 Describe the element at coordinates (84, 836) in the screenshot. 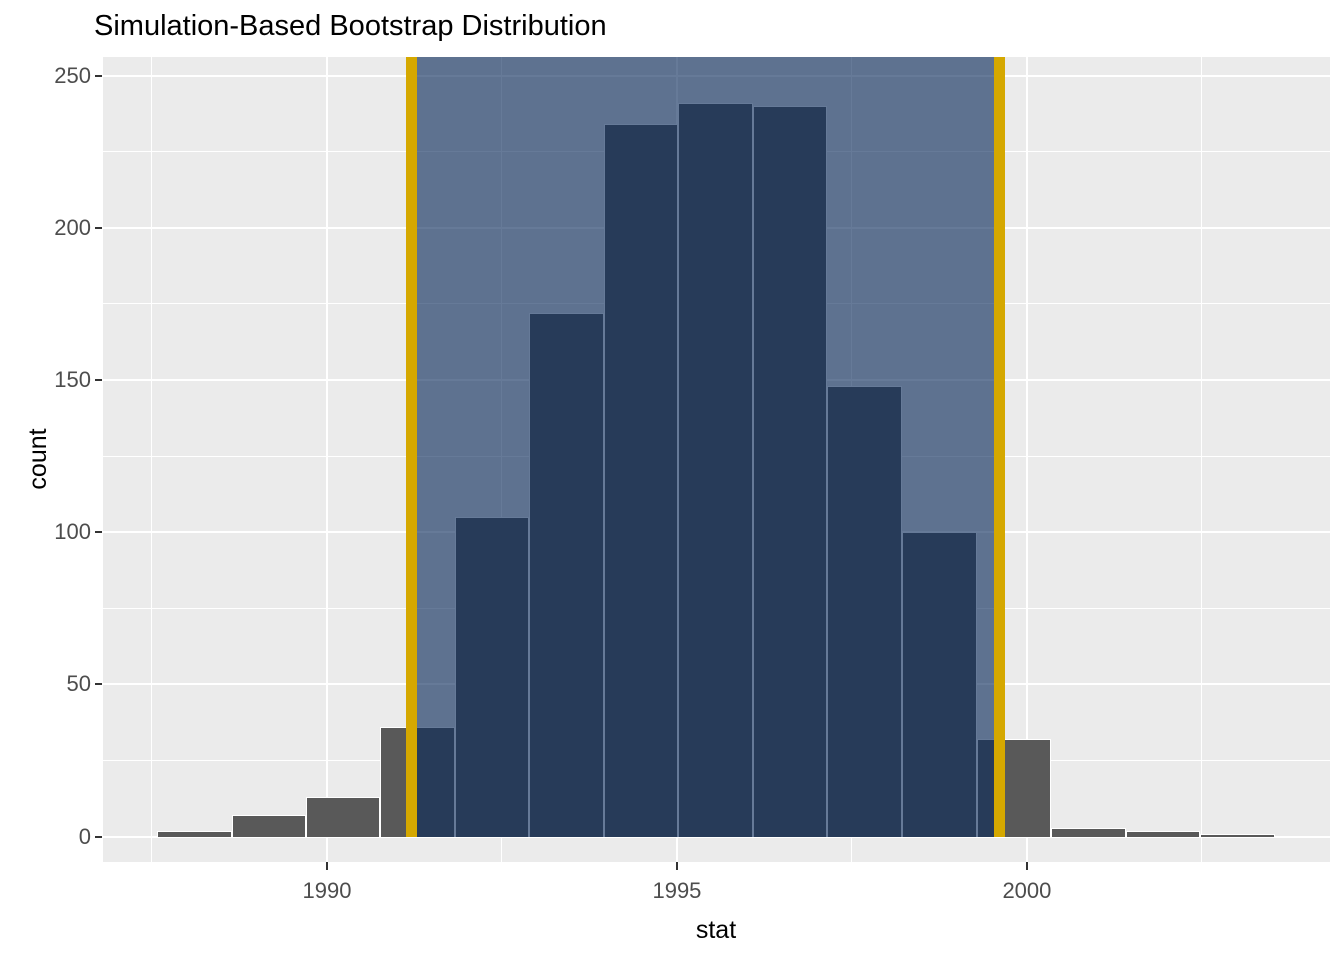

I see `y-tick-label: 0` at that location.